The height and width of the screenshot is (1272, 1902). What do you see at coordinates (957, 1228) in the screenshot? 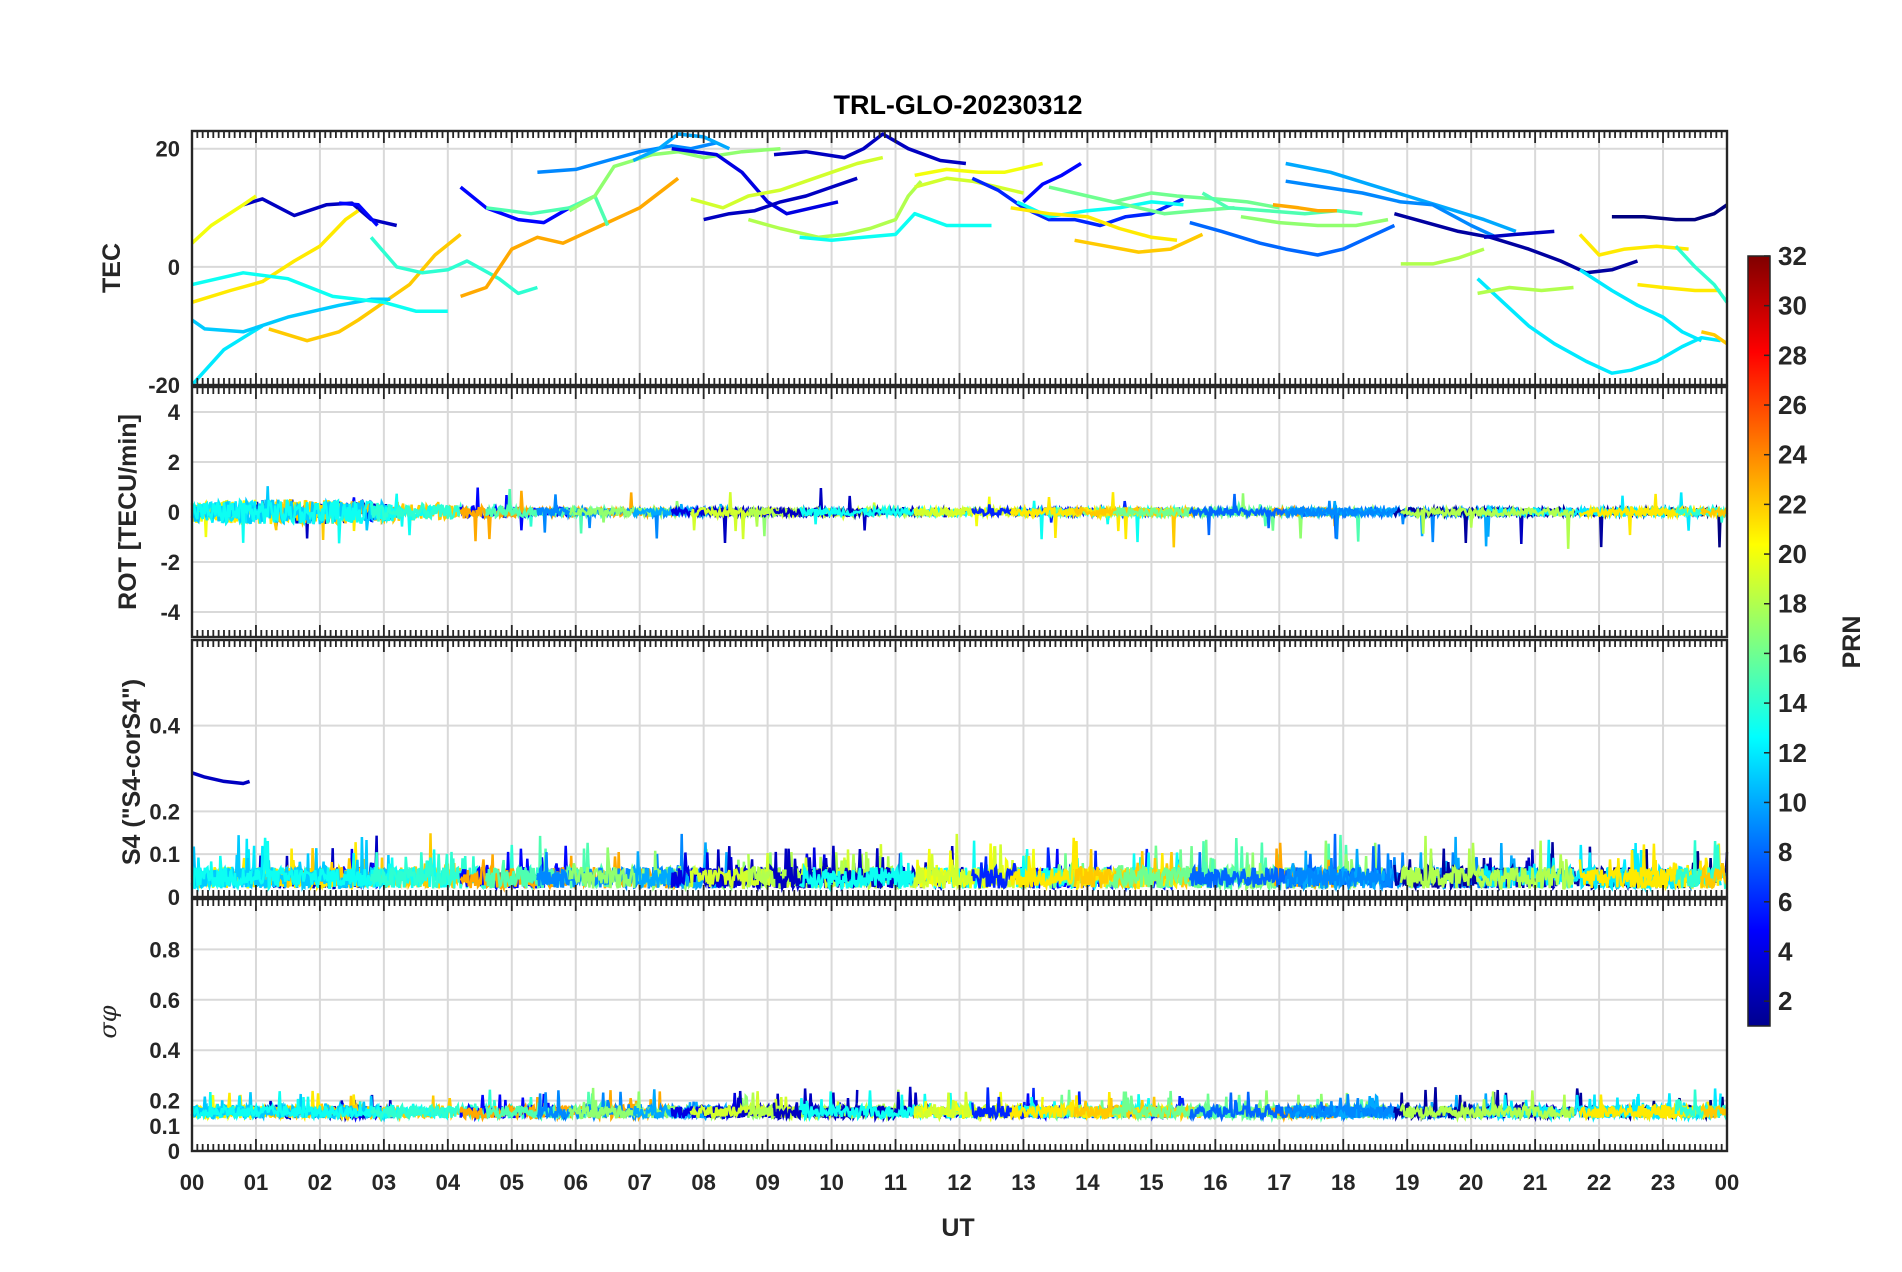
I see `x-axis-label: UT` at bounding box center [957, 1228].